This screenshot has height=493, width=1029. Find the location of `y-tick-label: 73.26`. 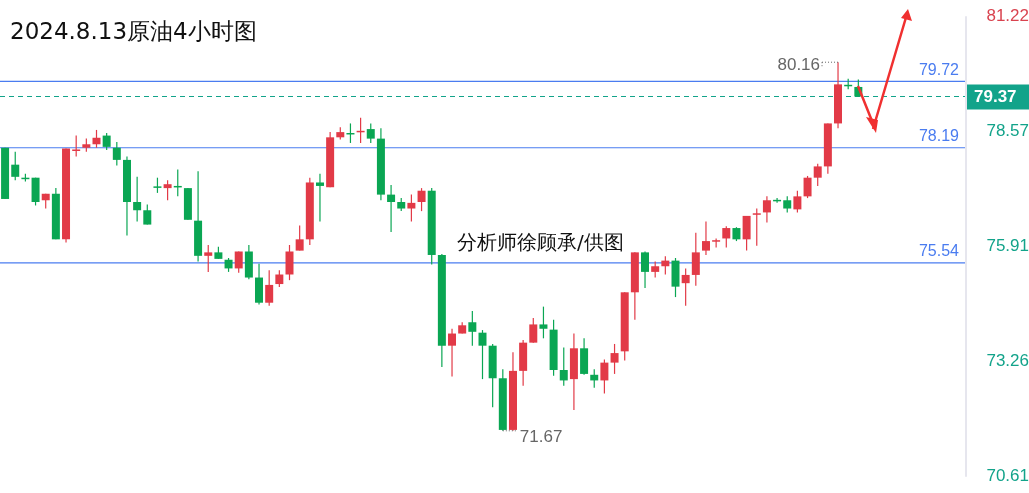

y-tick-label: 73.26 is located at coordinates (1007, 361).